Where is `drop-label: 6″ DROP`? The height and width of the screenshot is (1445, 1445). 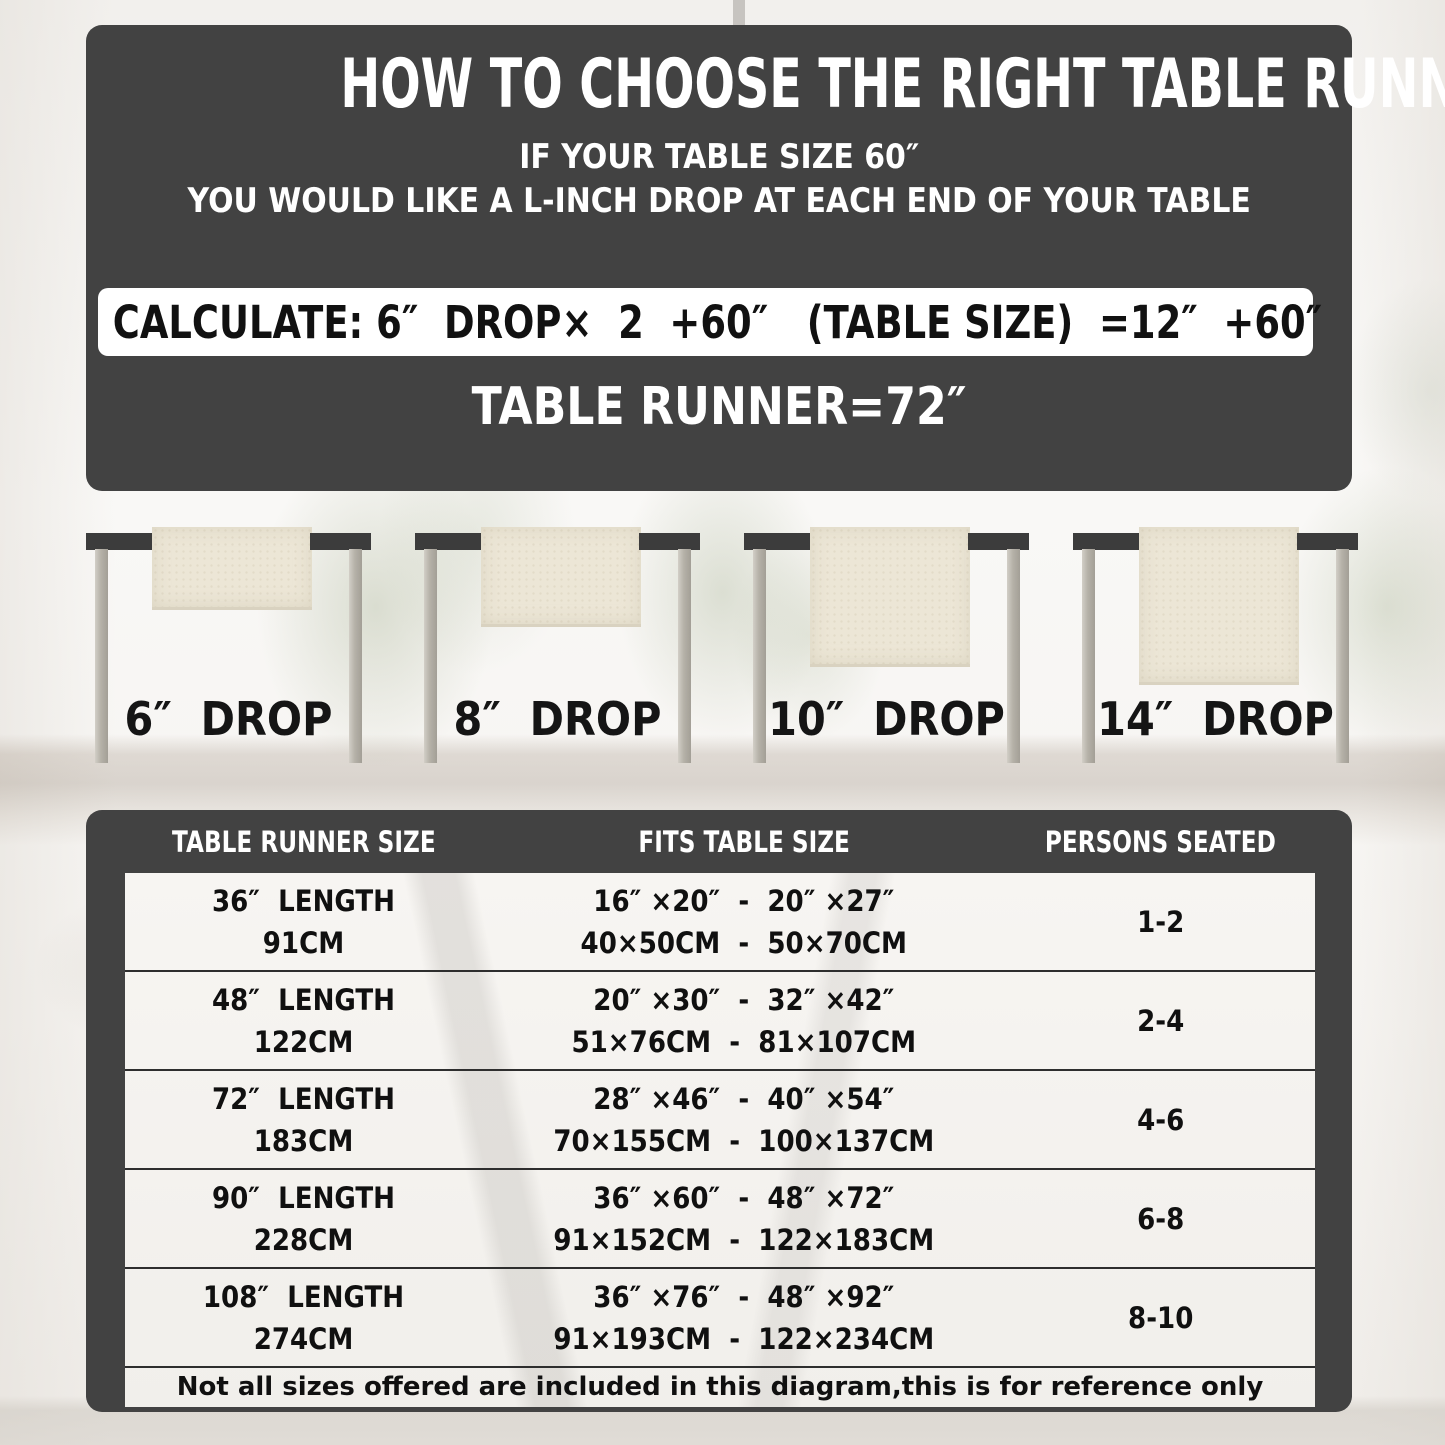
drop-label: 6″ DROP is located at coordinates (228, 719).